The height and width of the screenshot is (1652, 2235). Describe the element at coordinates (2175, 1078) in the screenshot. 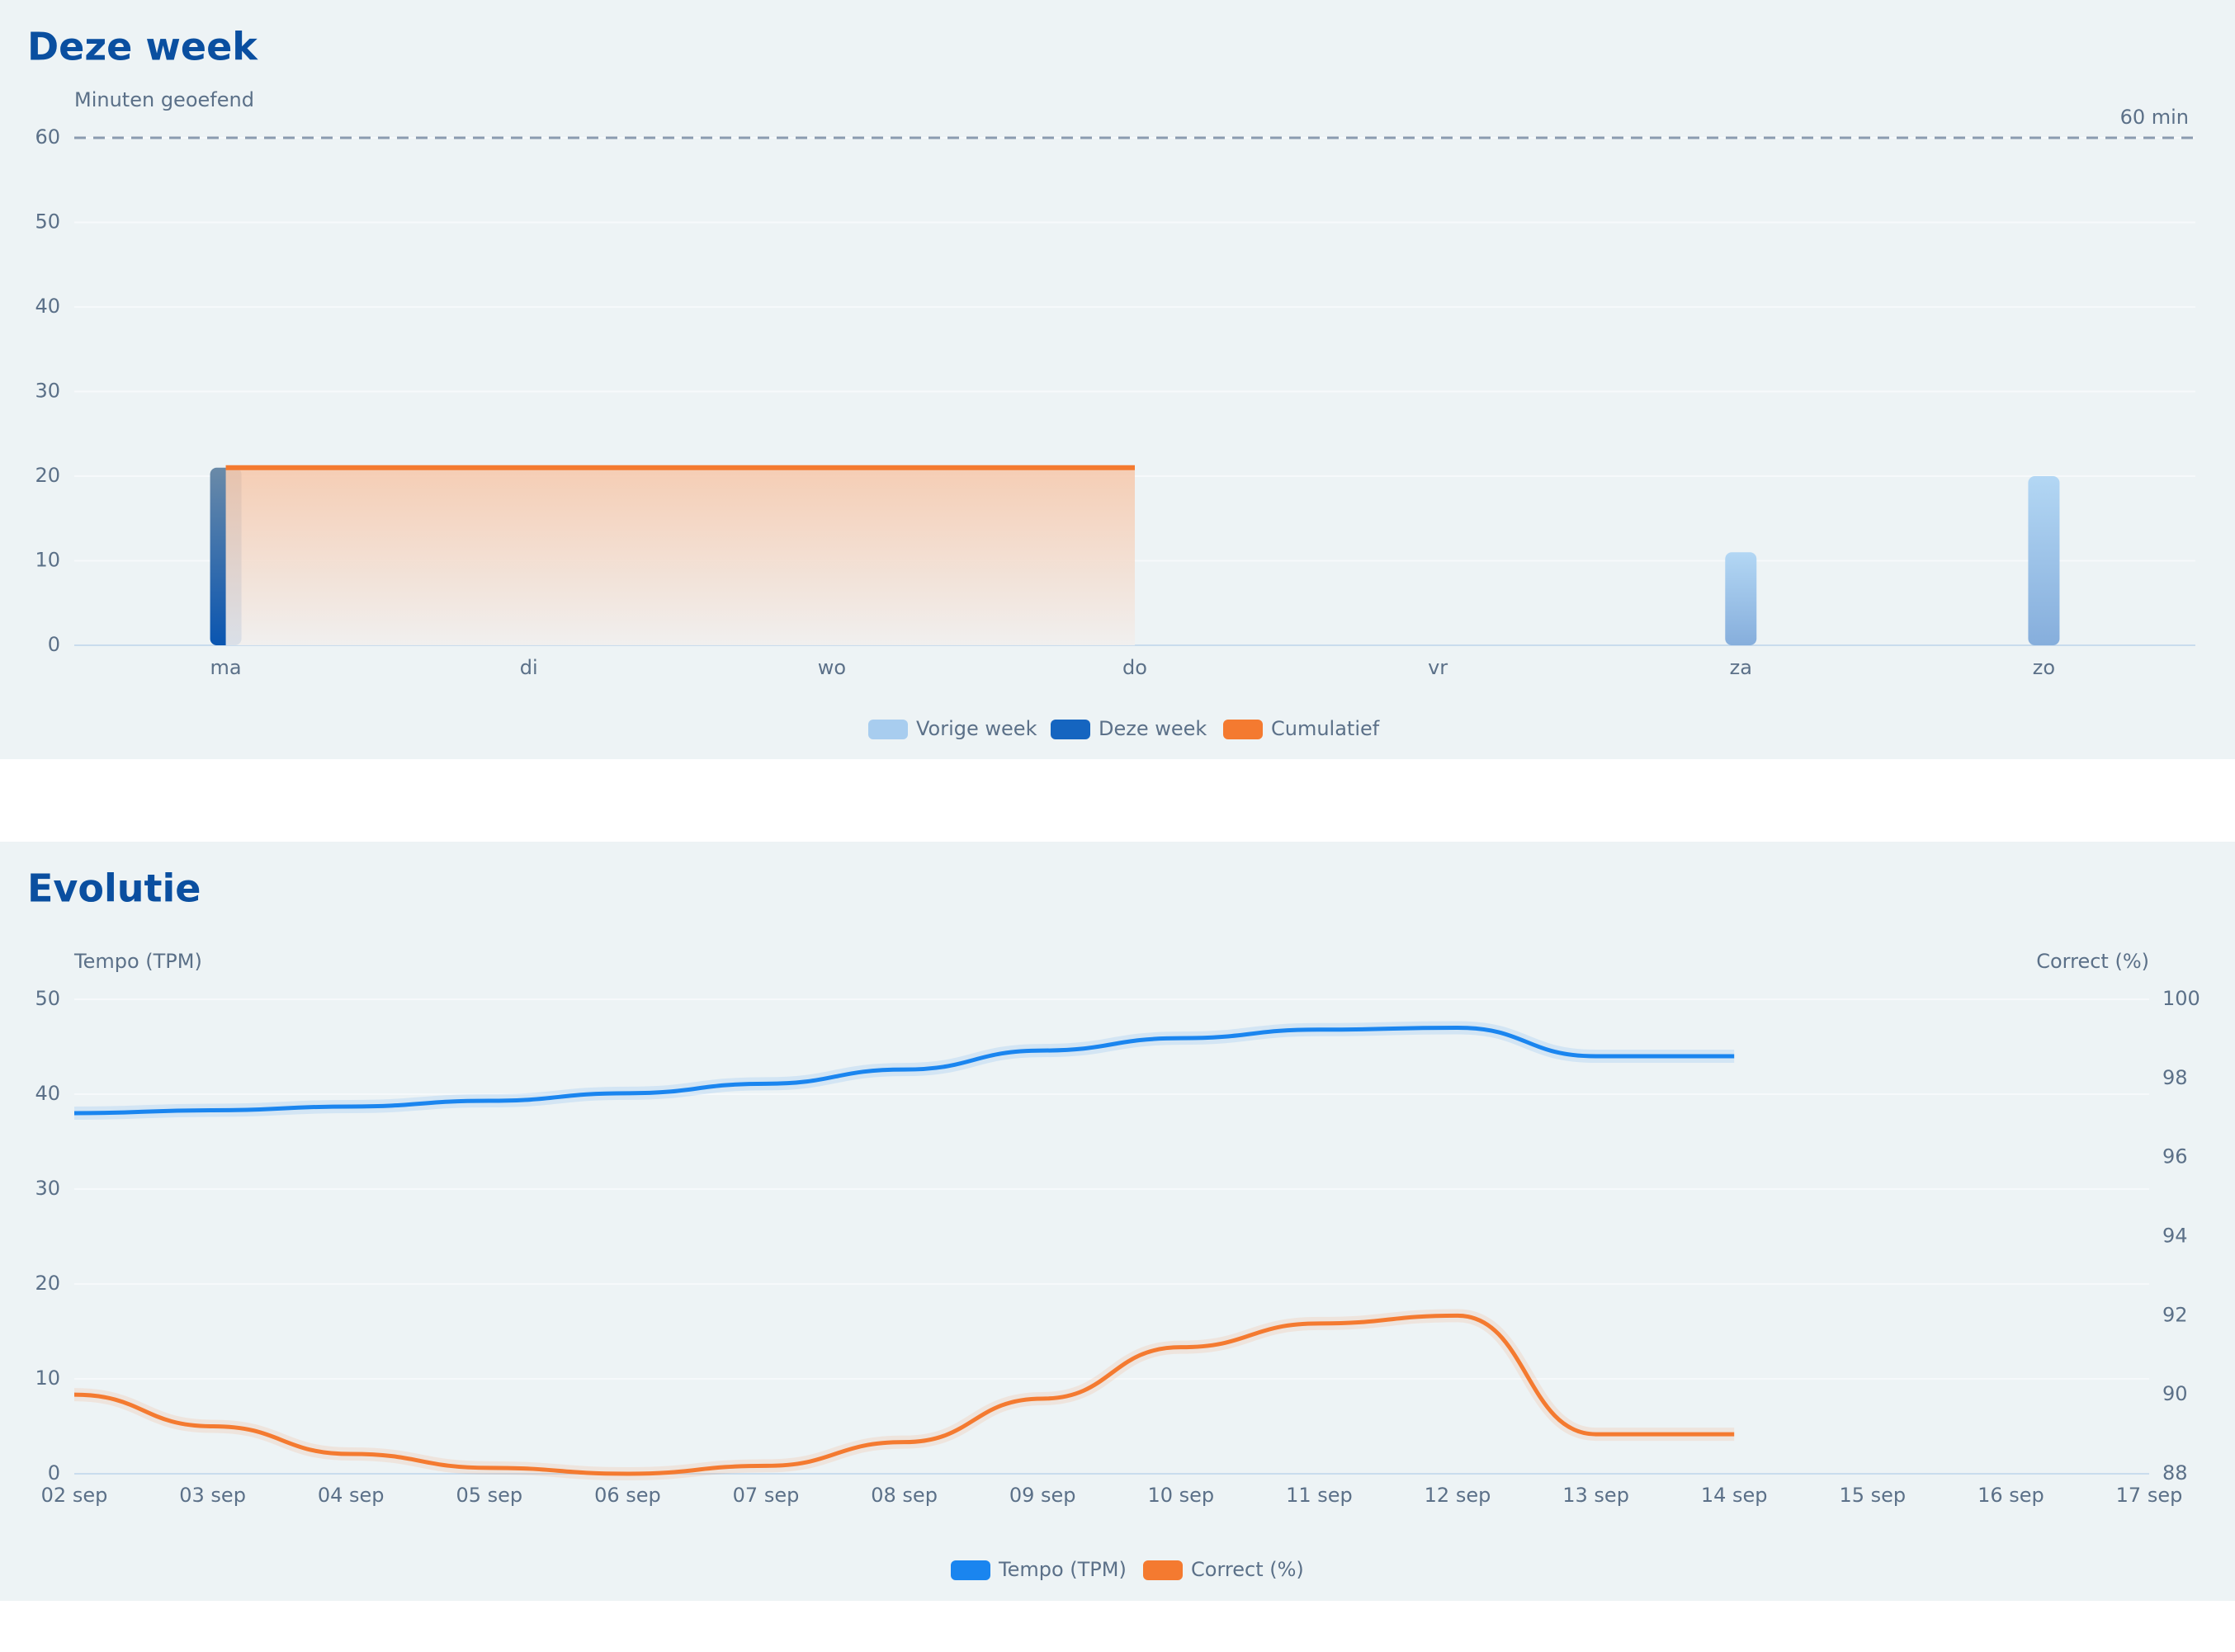

I see `y-tick-label: 98` at that location.